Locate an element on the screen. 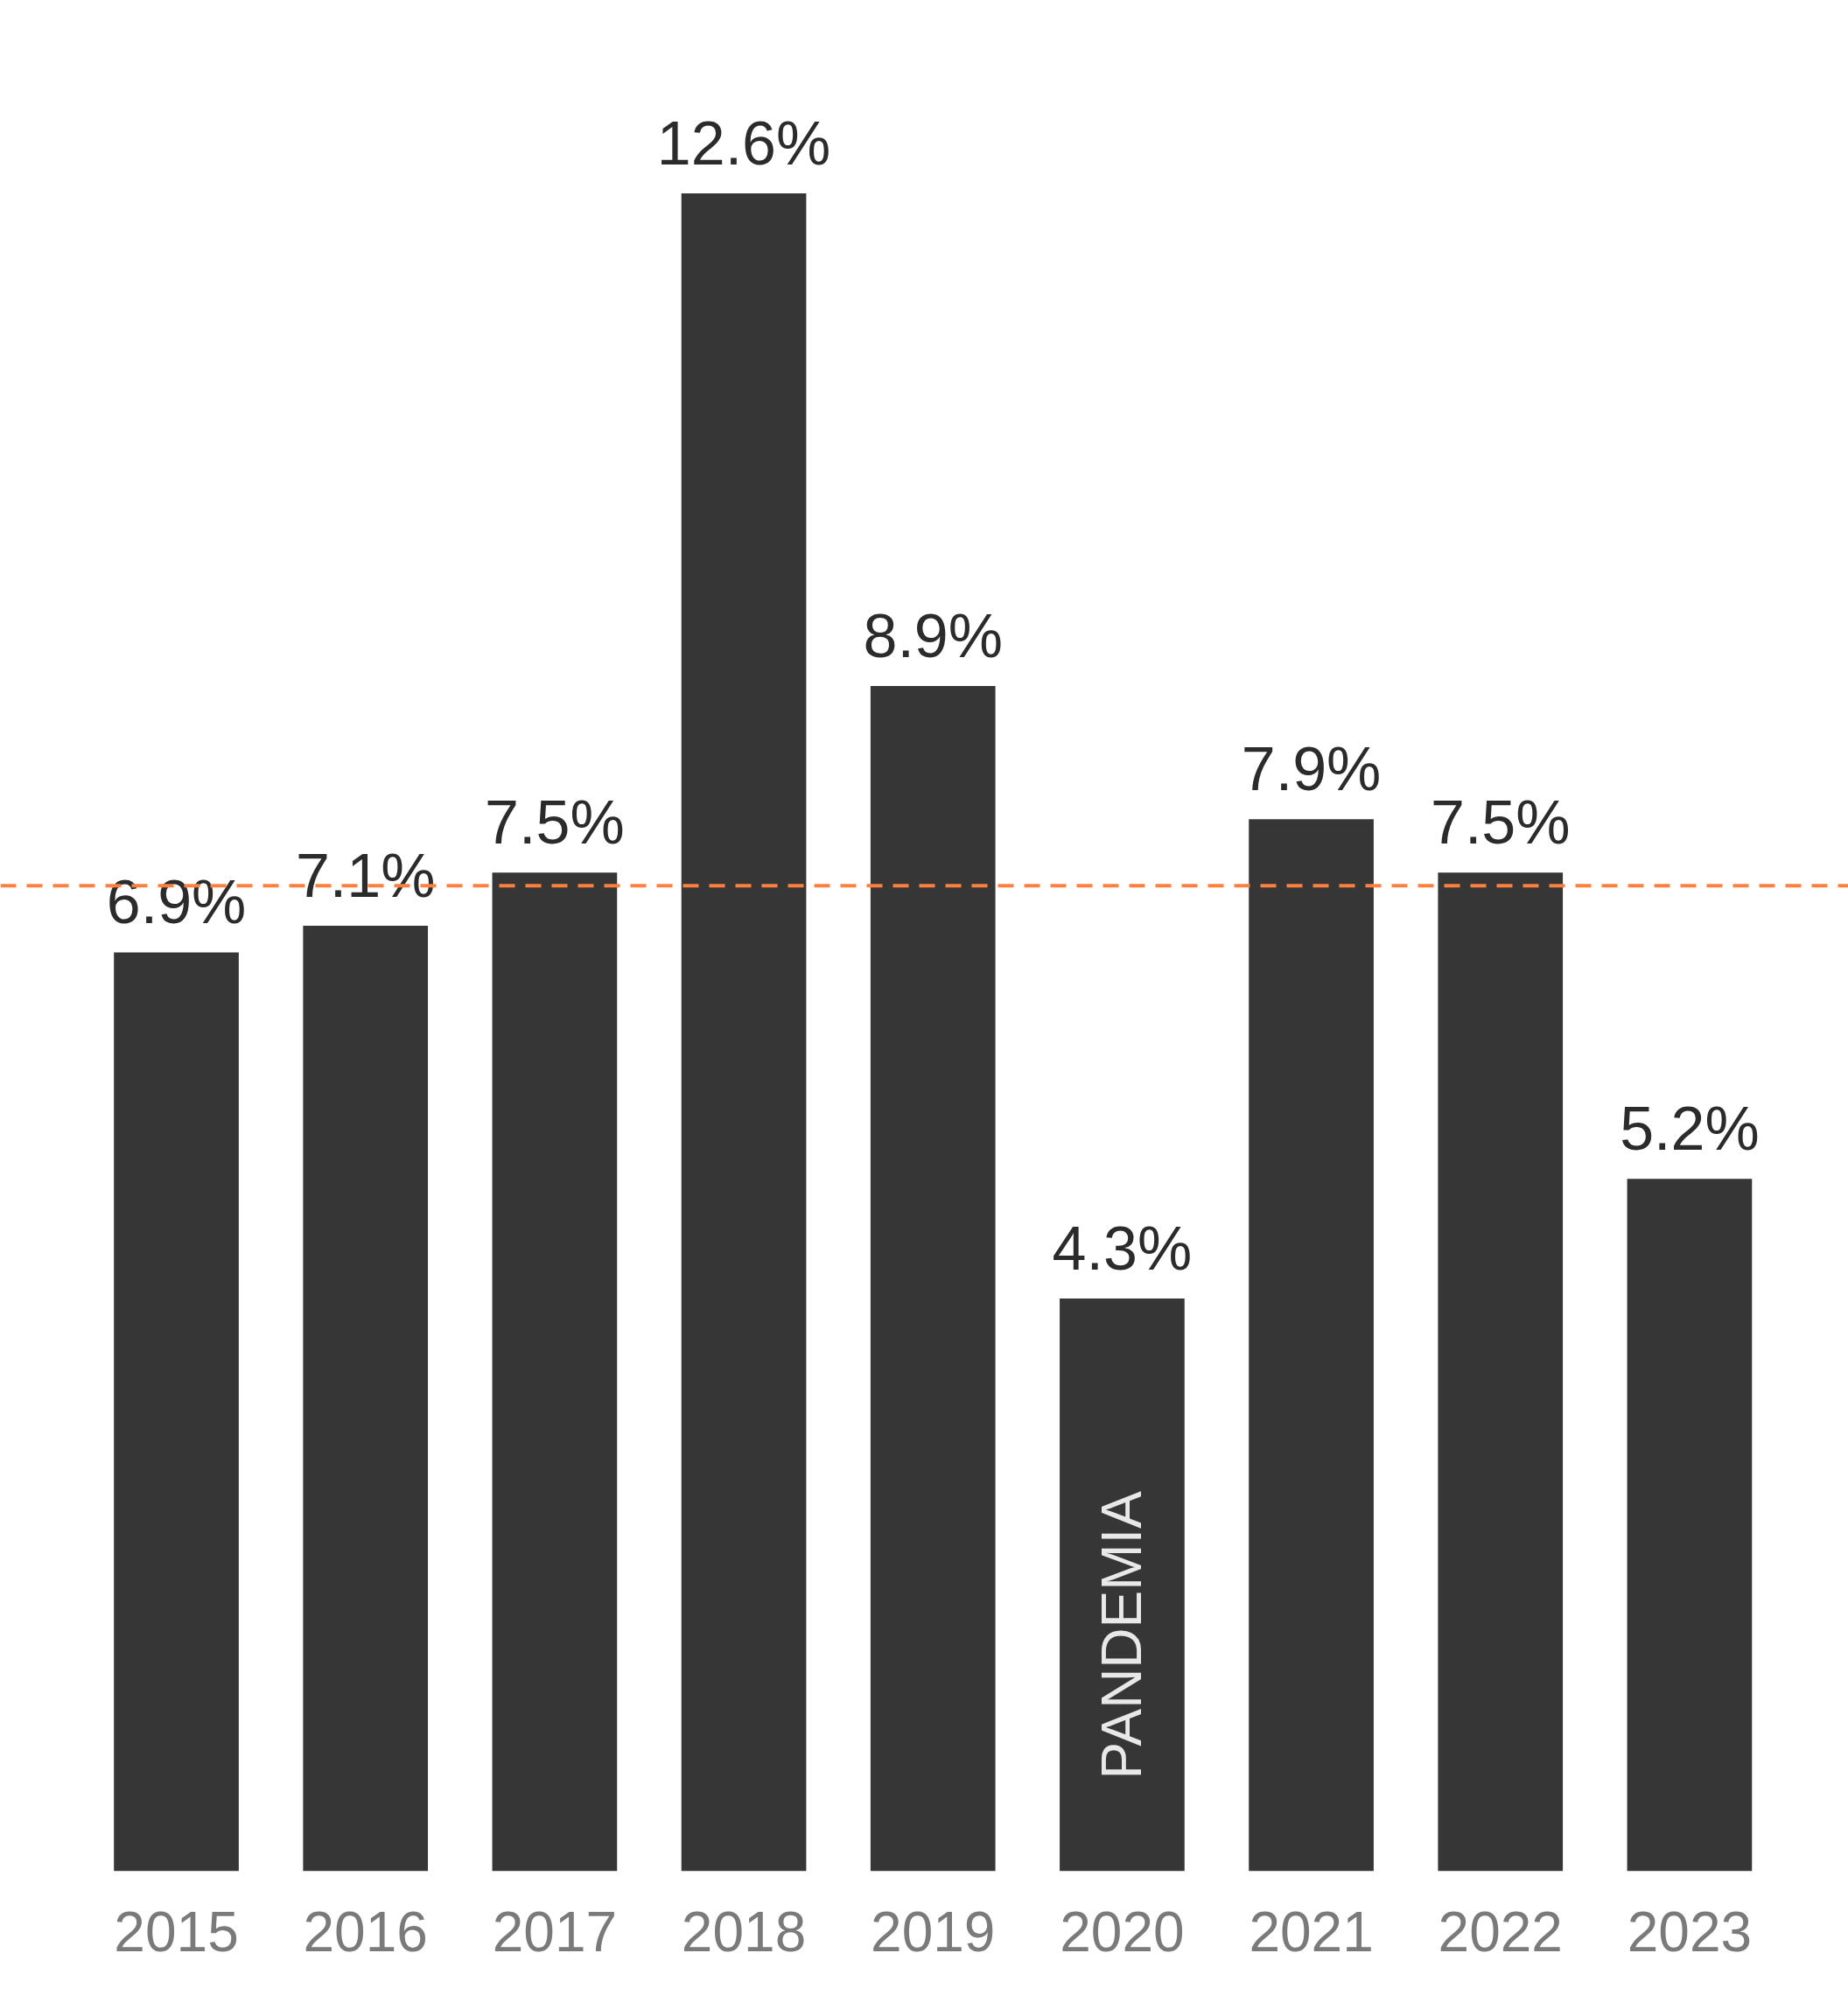 The height and width of the screenshot is (2002, 1848). x-tick-label: 2021 is located at coordinates (1311, 1932).